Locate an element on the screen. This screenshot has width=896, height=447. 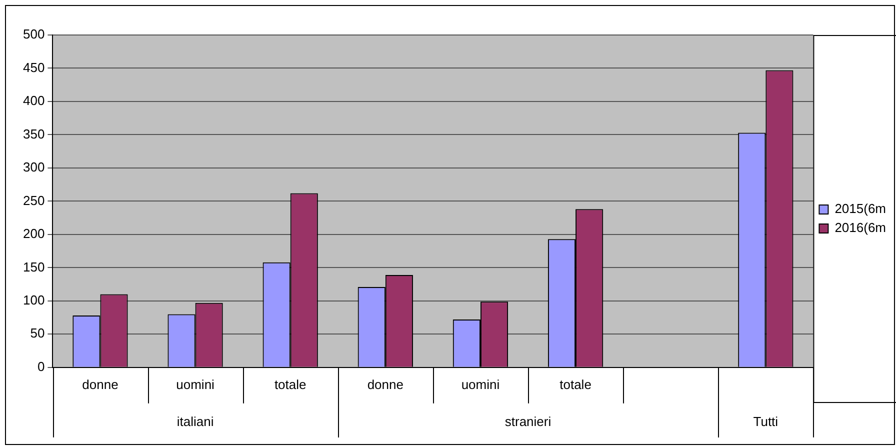
y-tick-label: 0 is located at coordinates (41, 366).